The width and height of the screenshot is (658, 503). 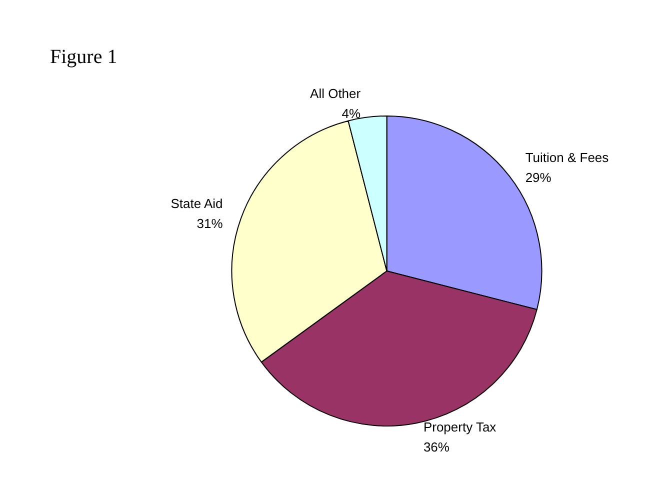 What do you see at coordinates (567, 157) in the screenshot?
I see `slice-label: Tuition & Fees` at bounding box center [567, 157].